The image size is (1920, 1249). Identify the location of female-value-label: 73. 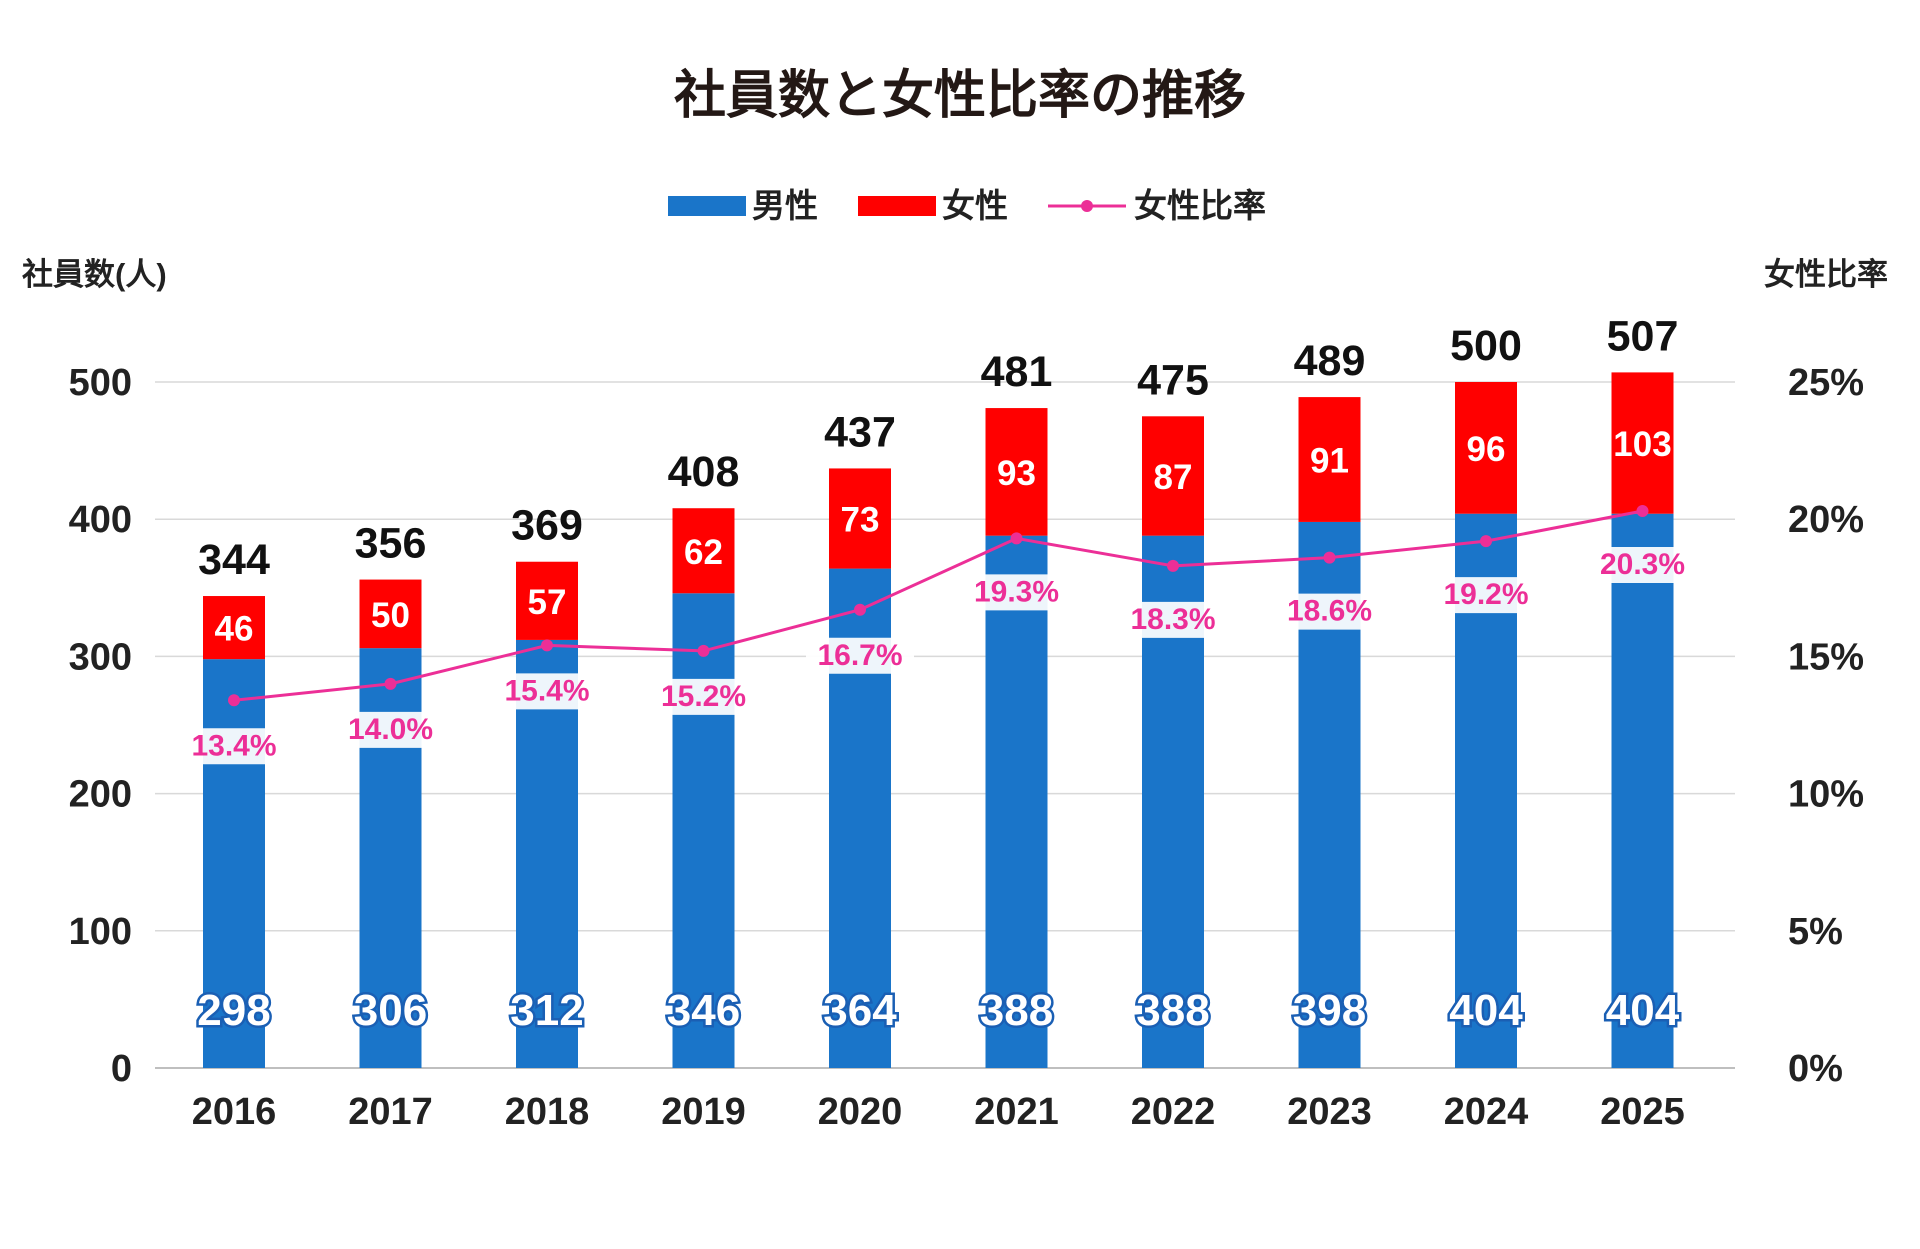
(860, 520).